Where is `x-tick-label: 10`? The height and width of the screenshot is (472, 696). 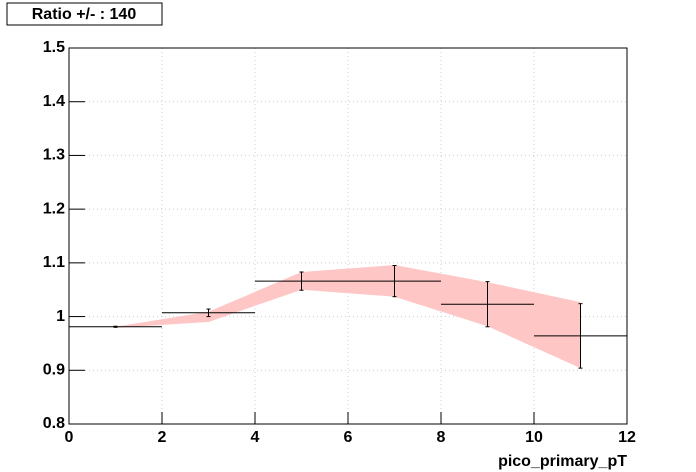
x-tick-label: 10 is located at coordinates (534, 437).